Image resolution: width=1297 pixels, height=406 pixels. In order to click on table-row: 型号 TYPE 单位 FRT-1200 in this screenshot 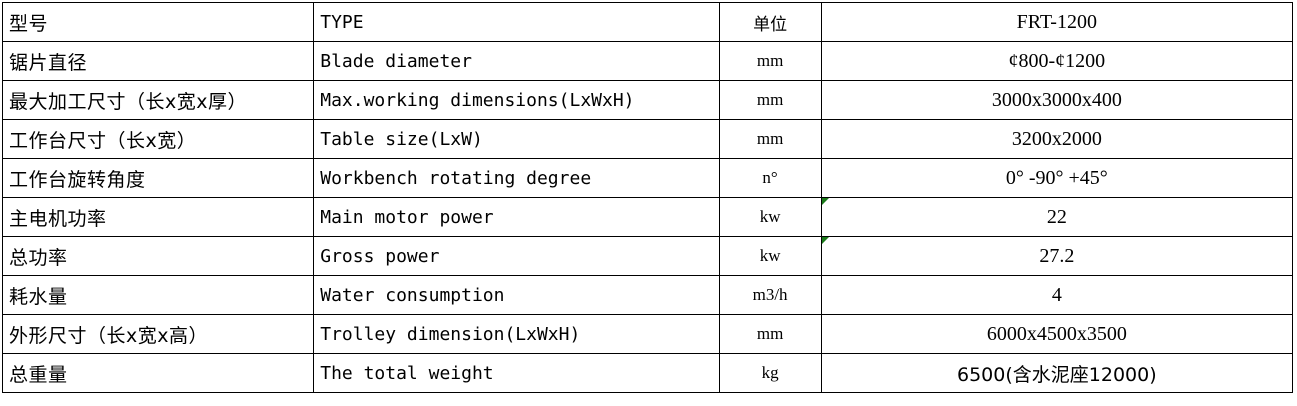, I will do `click(647, 22)`.